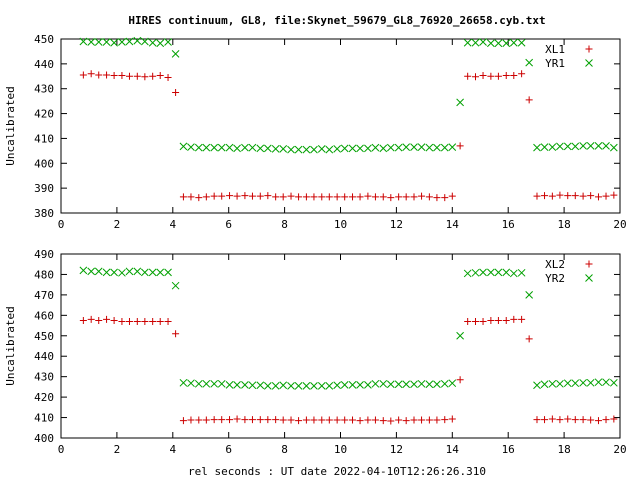 This screenshot has width=640, height=480. What do you see at coordinates (619, 449) in the screenshot?
I see `x-tick-label: 20` at bounding box center [619, 449].